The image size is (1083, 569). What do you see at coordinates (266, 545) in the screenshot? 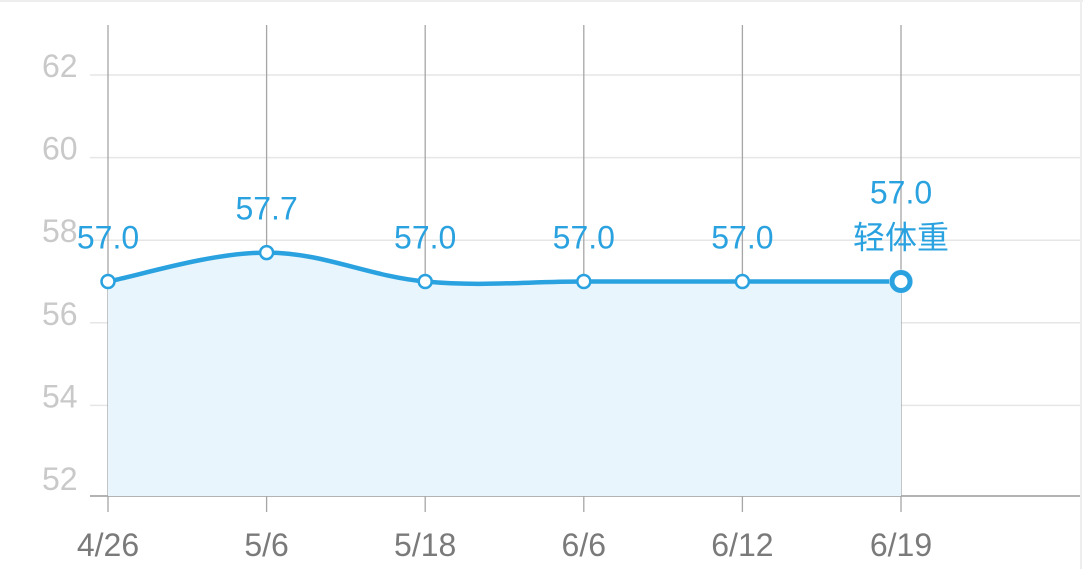
I see `x-tick-label-5-6: 5/6` at bounding box center [266, 545].